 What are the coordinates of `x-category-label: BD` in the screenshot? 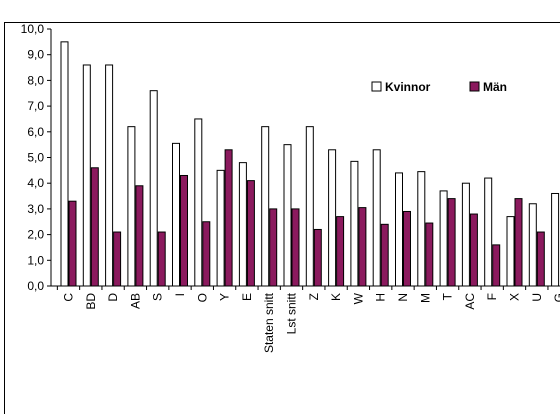 It's located at (91, 301).